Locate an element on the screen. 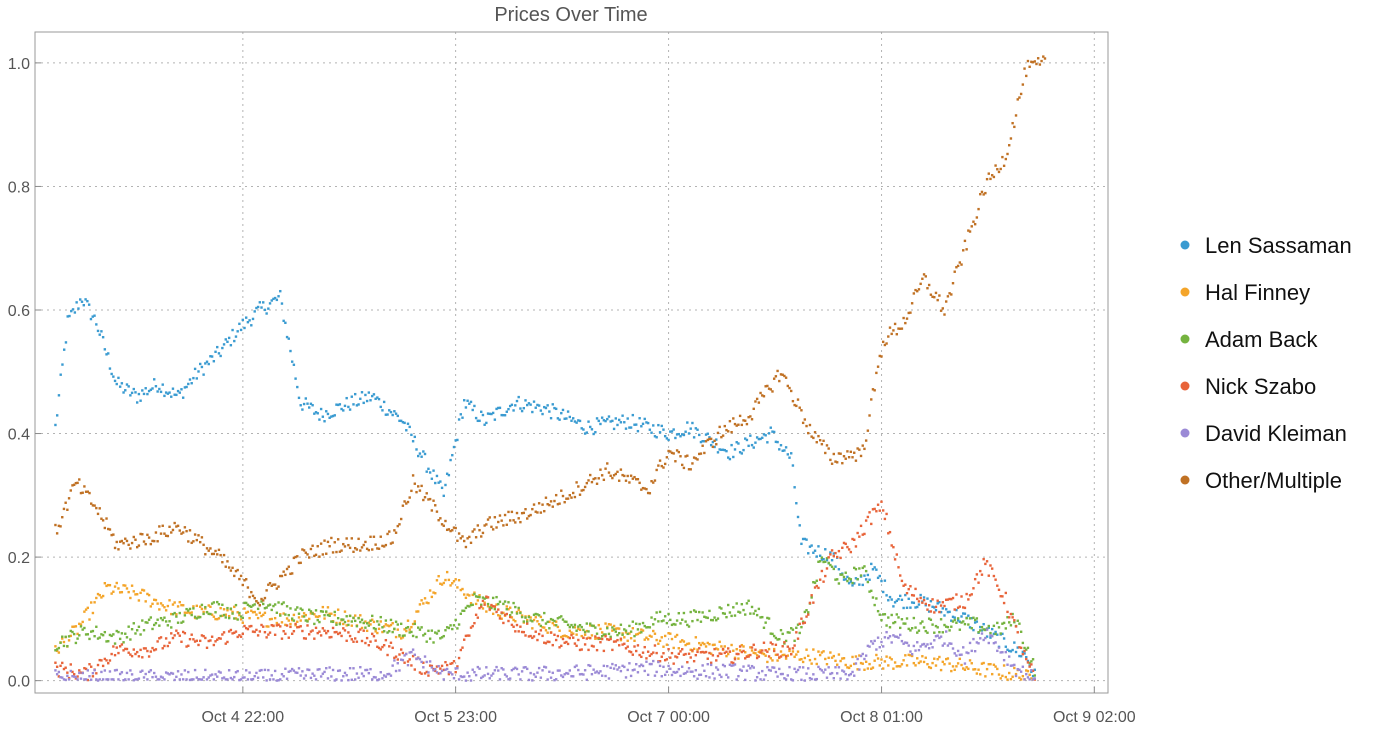  legend-marker is located at coordinates (1185, 339).